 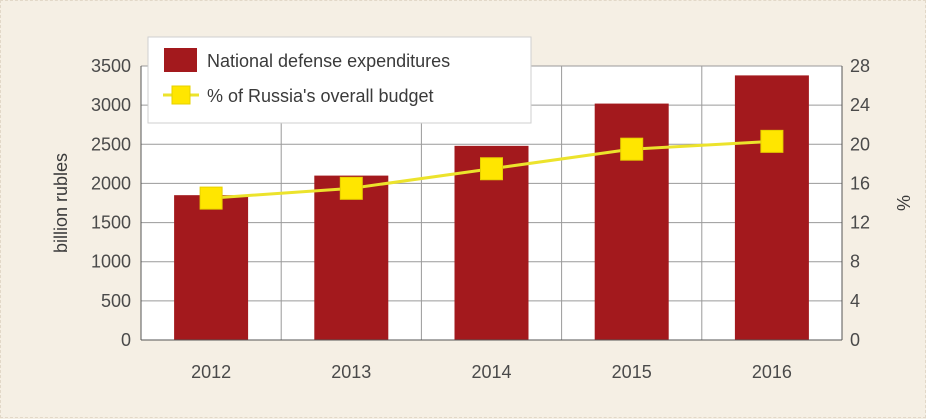 I want to click on y2-tick-label: 4, so click(x=855, y=301).